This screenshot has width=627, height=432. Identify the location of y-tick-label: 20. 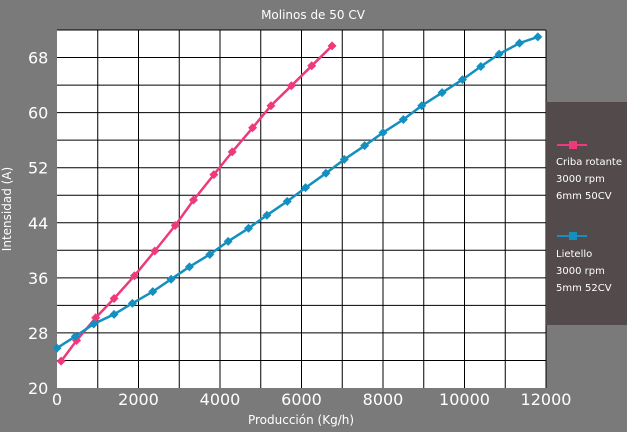
(38, 388).